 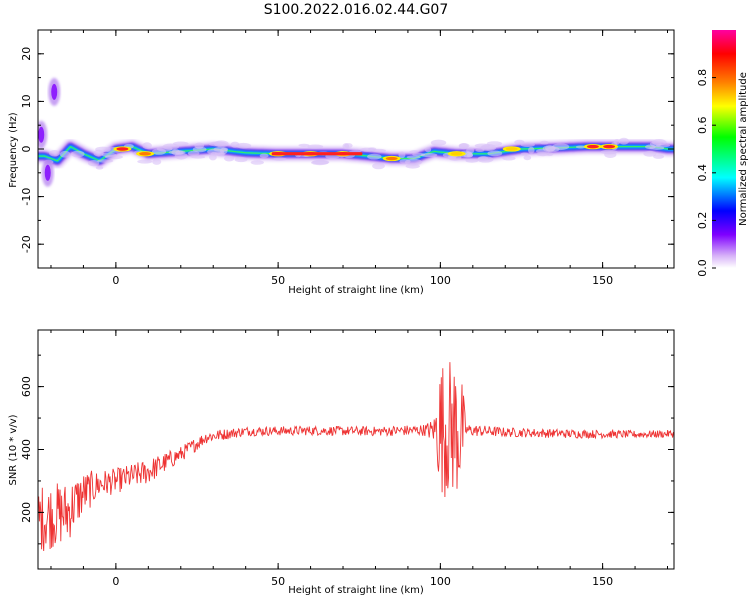 I want to click on spectrogram-y-tick-label: -10, so click(x=26, y=197).